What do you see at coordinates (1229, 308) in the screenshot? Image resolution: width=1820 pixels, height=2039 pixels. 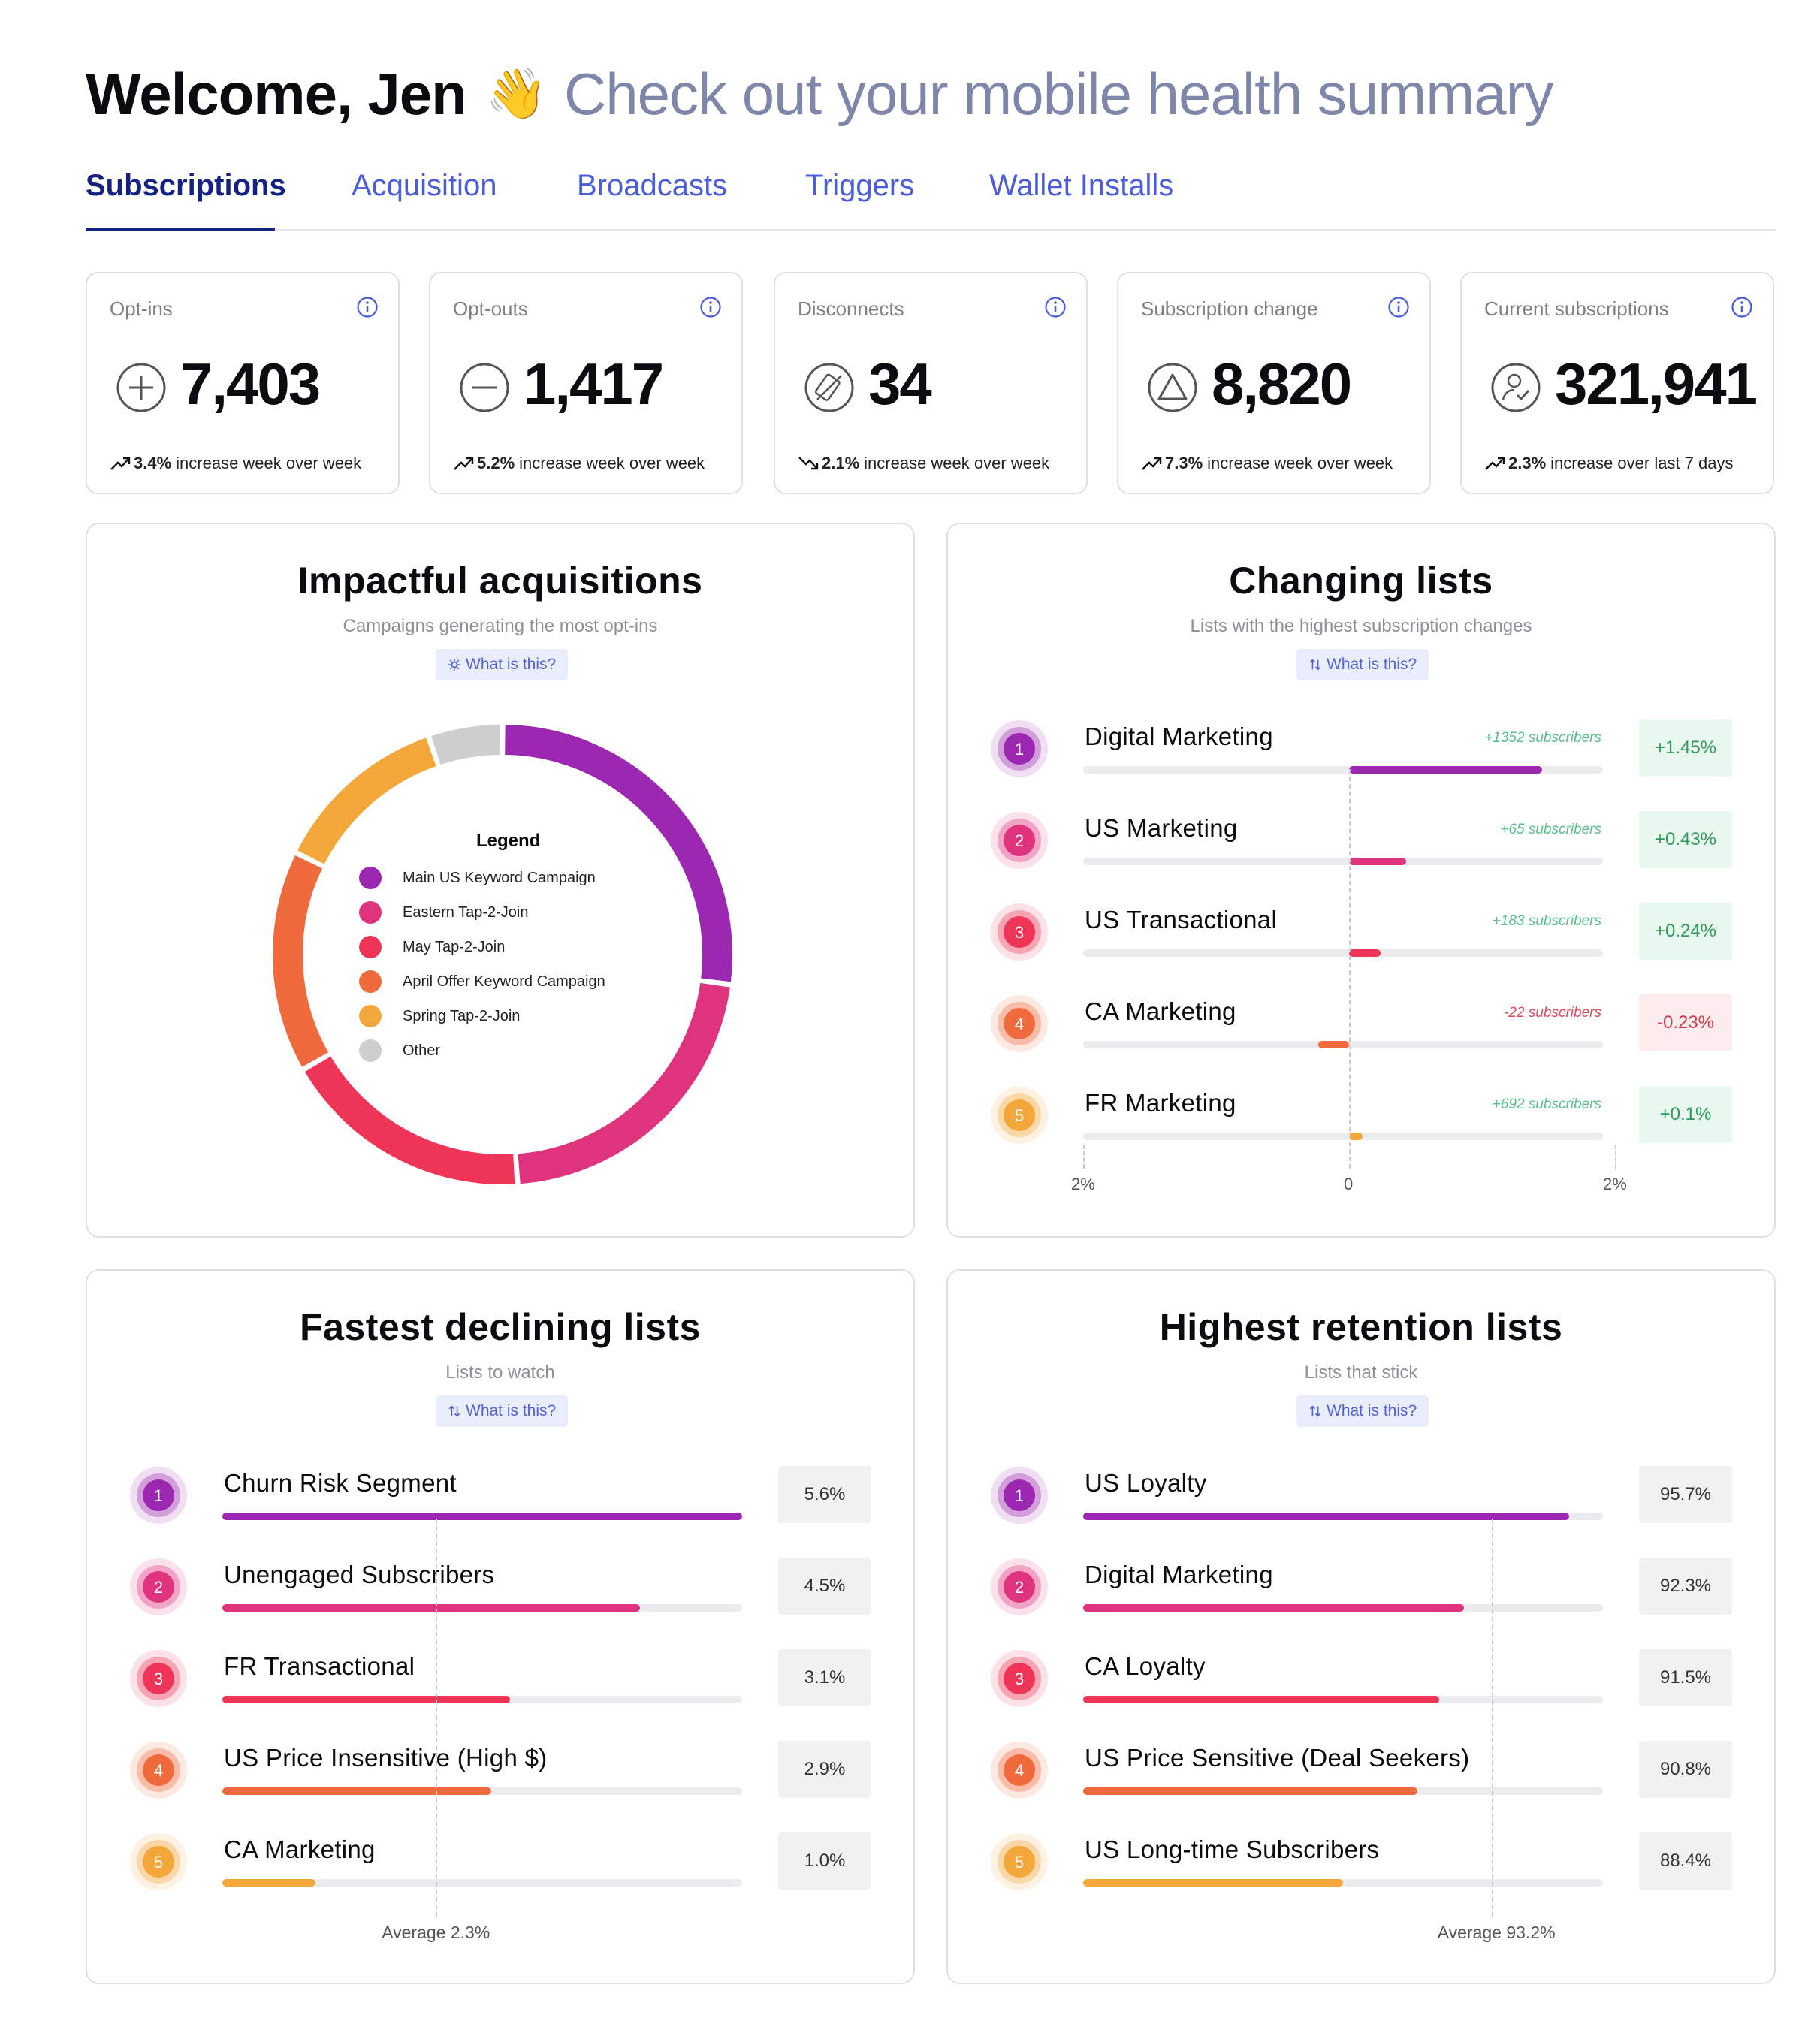 I see `stat-title: Subscription change` at bounding box center [1229, 308].